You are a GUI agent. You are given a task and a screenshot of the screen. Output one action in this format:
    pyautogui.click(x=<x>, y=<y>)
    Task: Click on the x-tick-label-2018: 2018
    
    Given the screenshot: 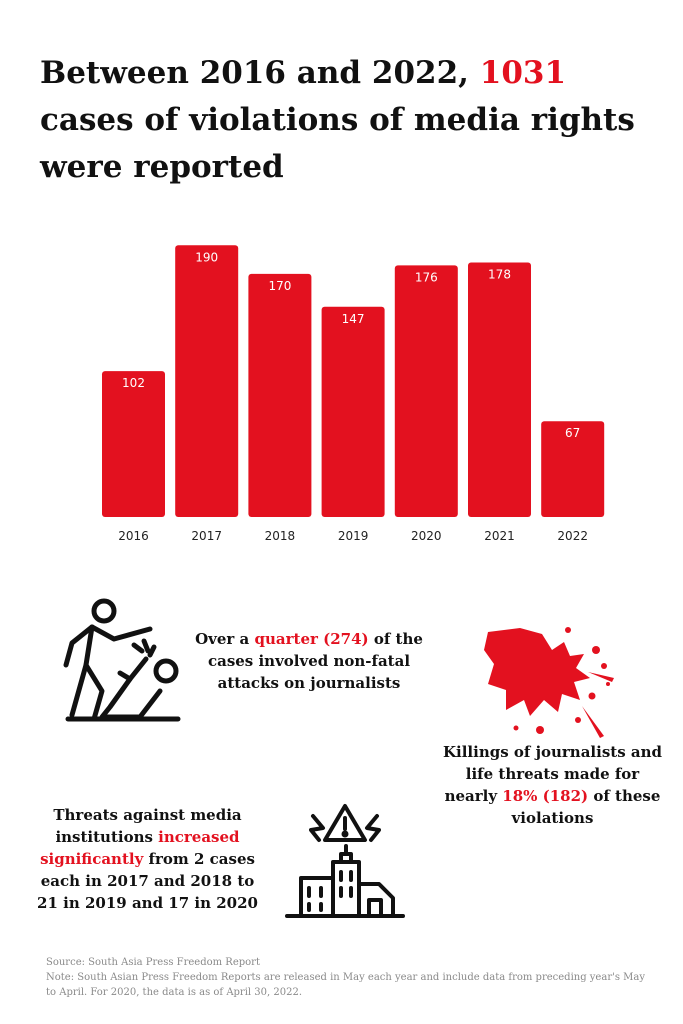 What is the action you would take?
    pyautogui.click(x=280, y=536)
    